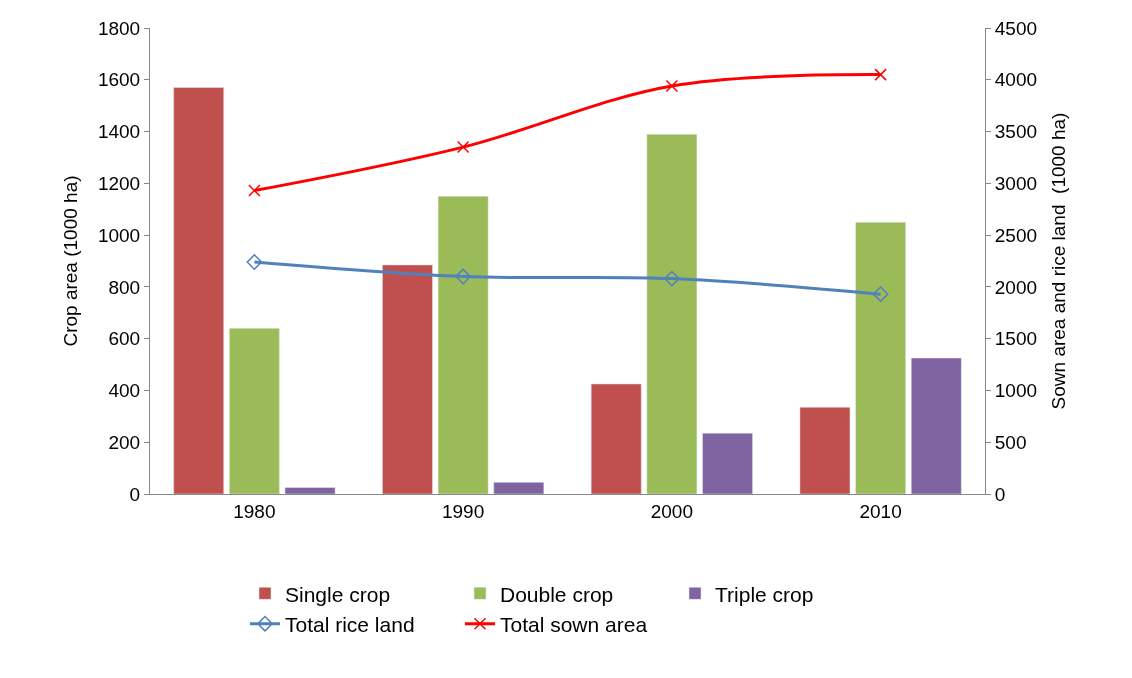  What do you see at coordinates (1016, 132) in the screenshot?
I see `y2-tick-label: 3500` at bounding box center [1016, 132].